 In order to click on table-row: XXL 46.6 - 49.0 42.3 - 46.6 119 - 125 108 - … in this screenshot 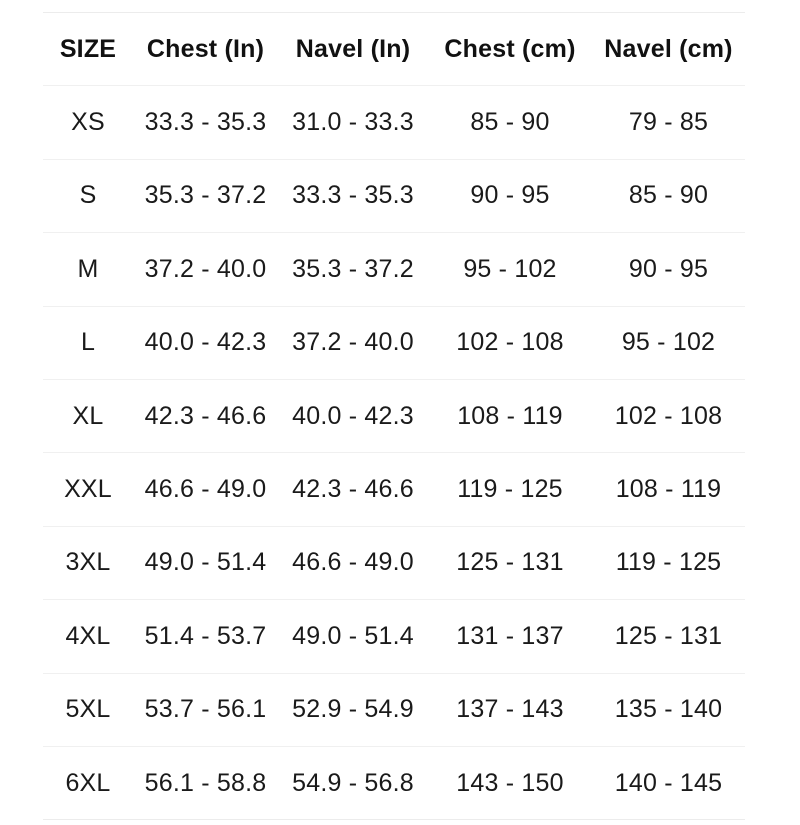, I will do `click(394, 489)`.